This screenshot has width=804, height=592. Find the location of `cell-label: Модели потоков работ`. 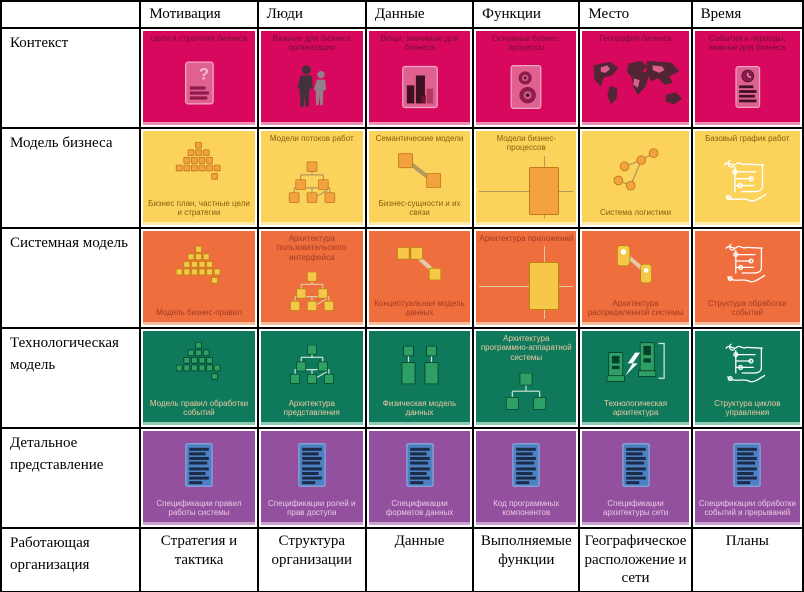

cell-label: Модели потоков работ is located at coordinates (311, 138).